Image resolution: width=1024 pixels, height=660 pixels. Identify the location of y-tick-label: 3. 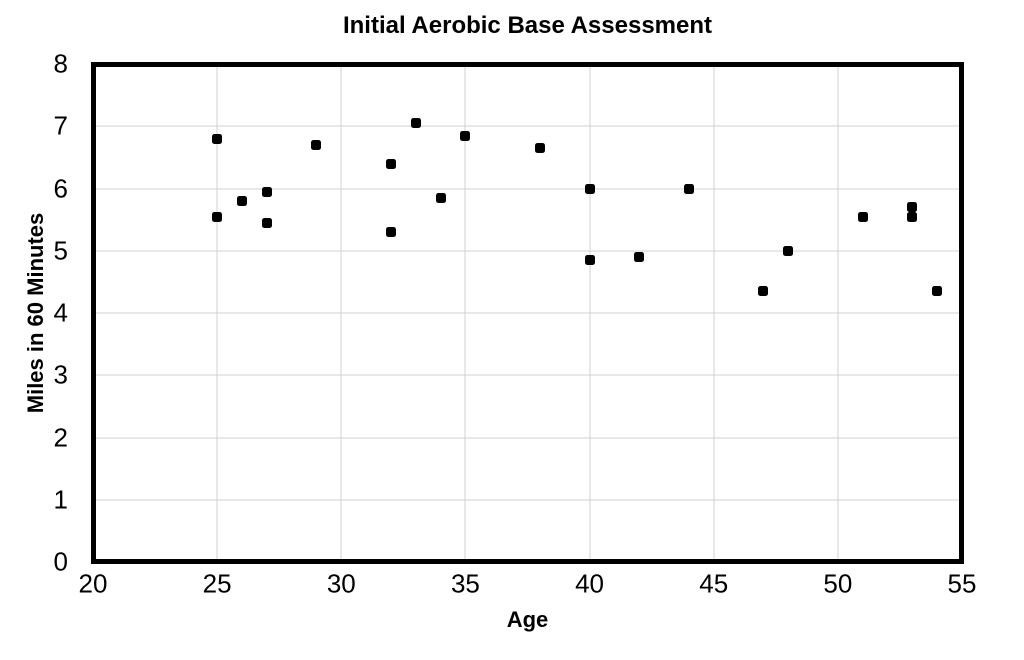
(60, 374).